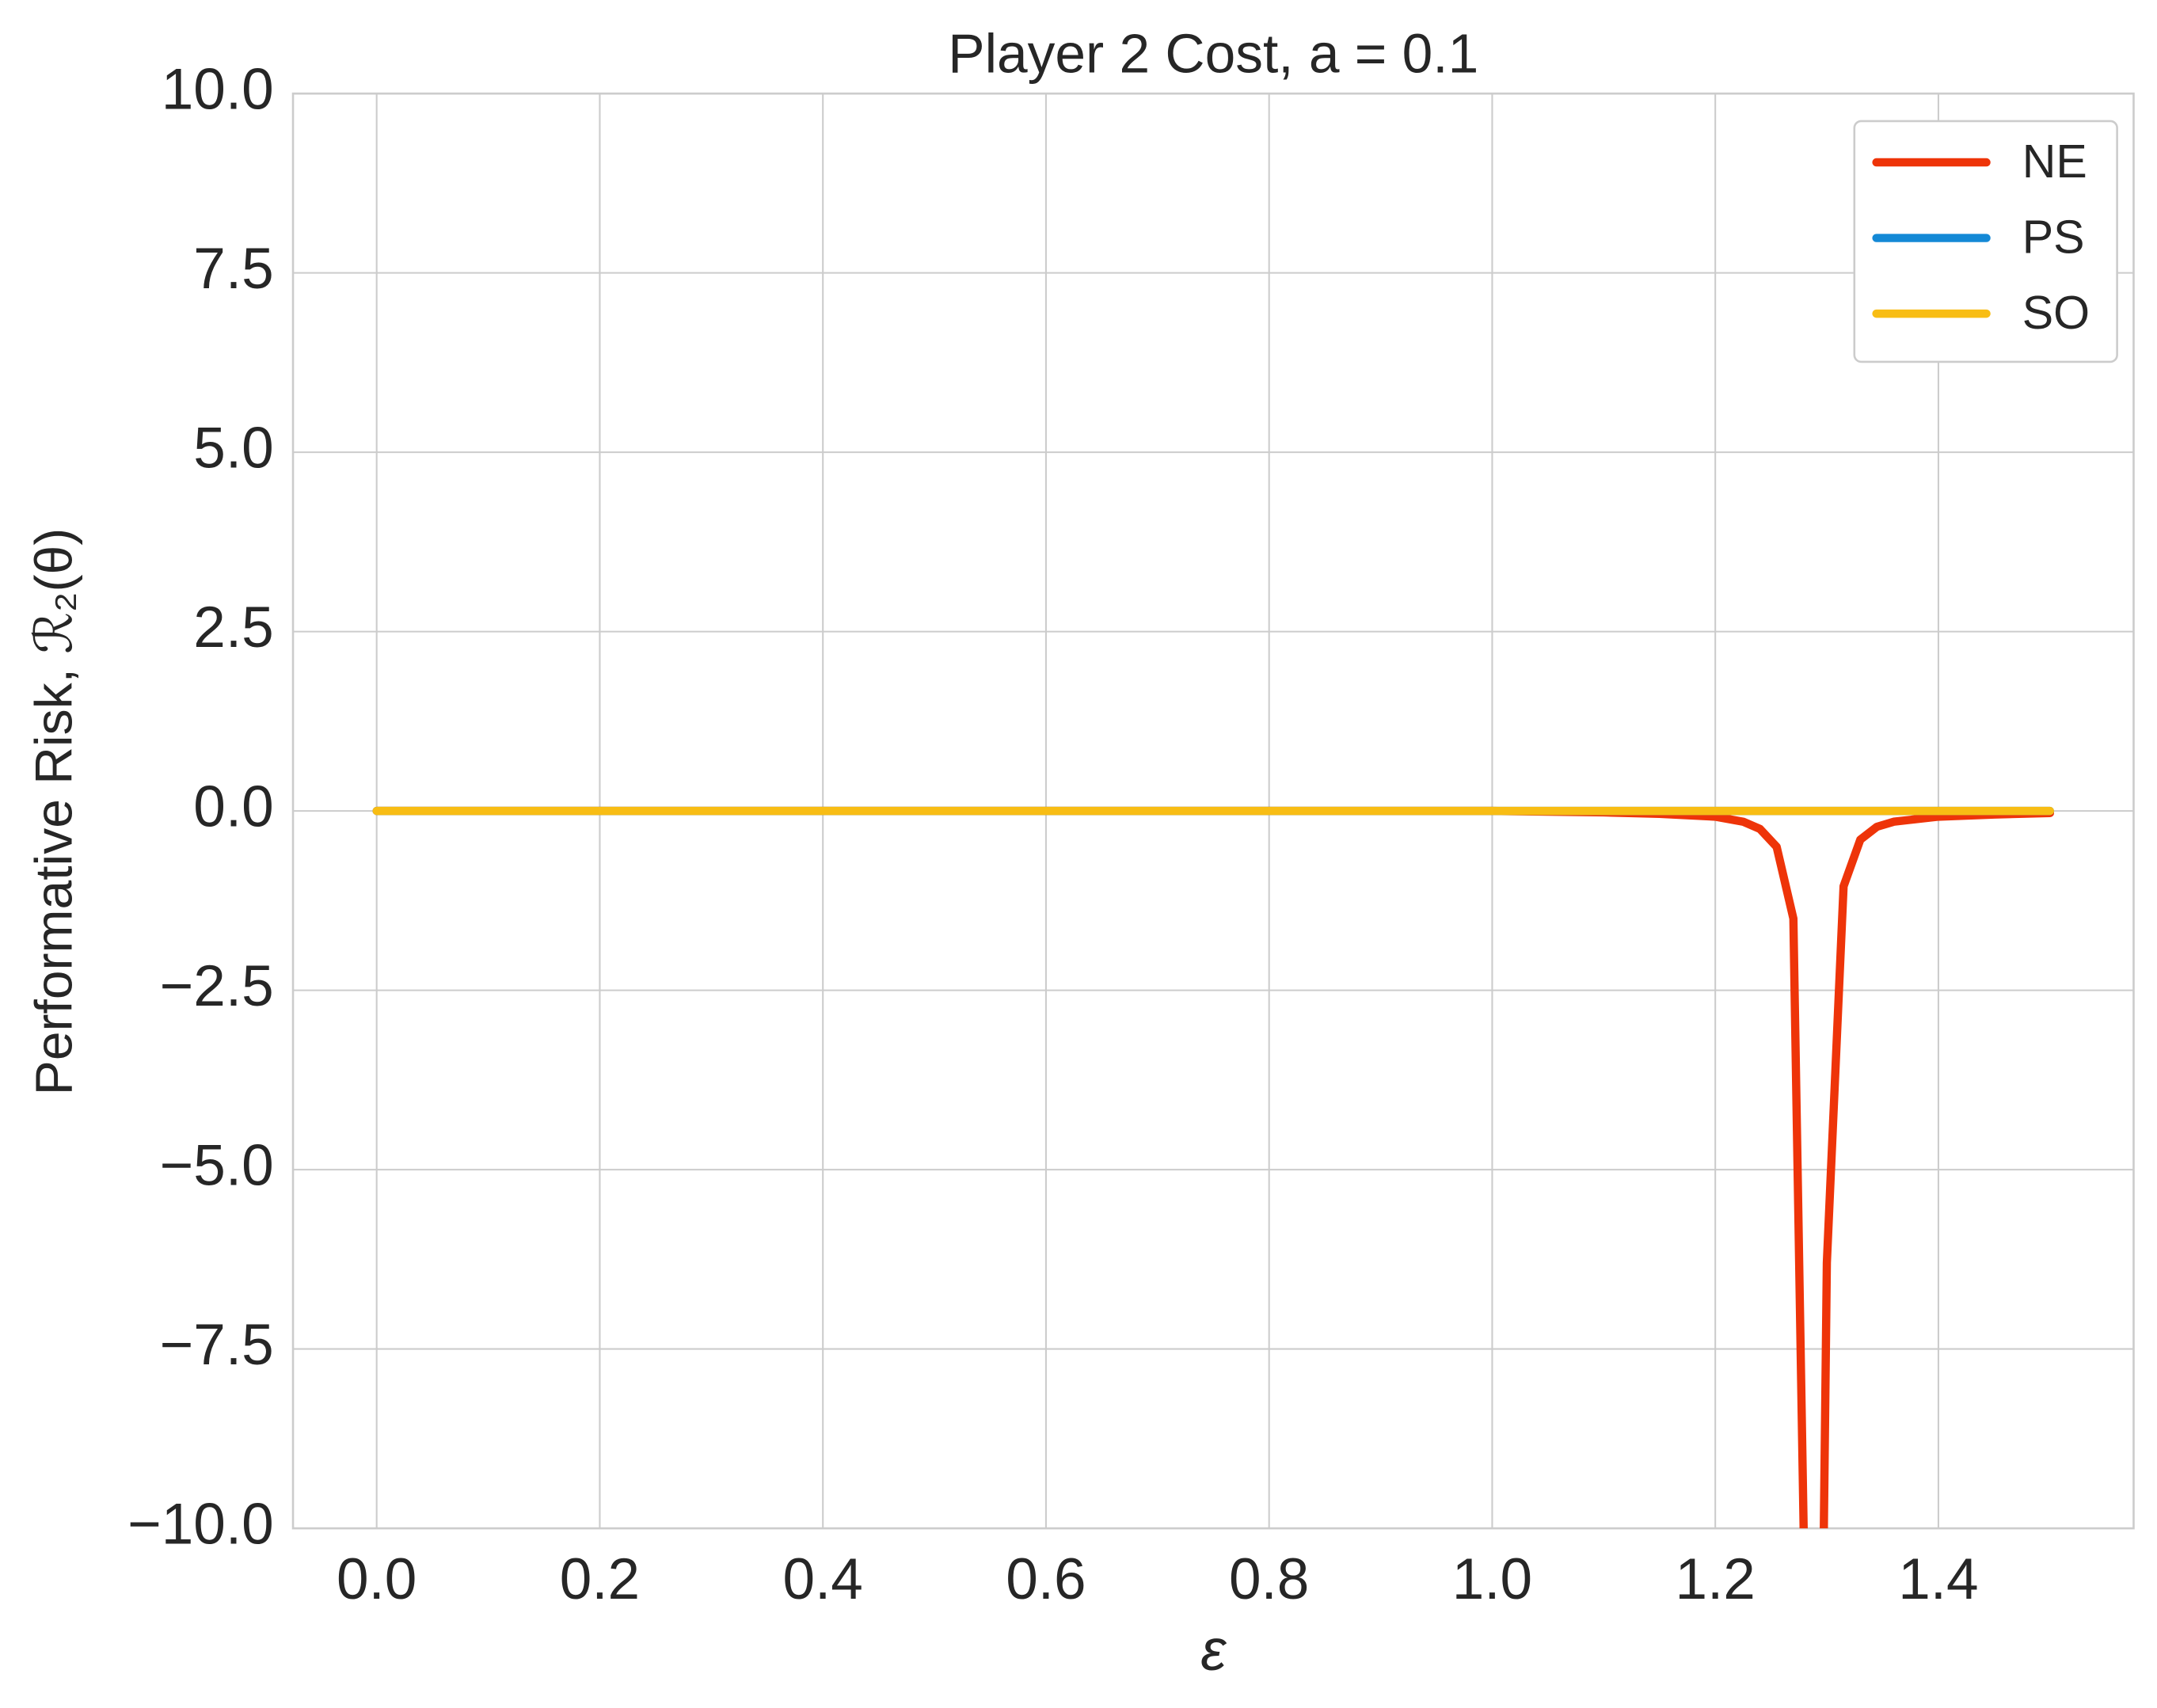 This screenshot has height=1708, width=2157. I want to click on y-tick-label: 10.0, so click(218, 89).